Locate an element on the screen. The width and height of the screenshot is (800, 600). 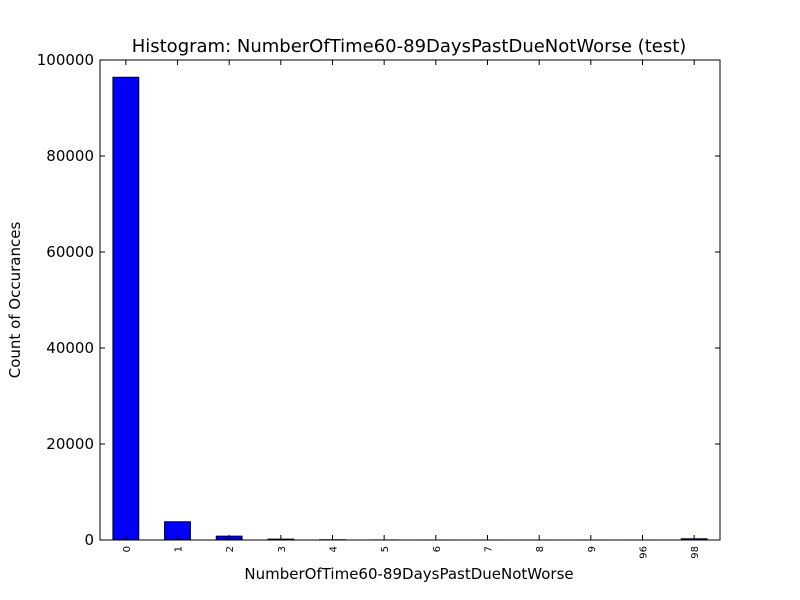
x-tick-label: 3 is located at coordinates (282, 549).